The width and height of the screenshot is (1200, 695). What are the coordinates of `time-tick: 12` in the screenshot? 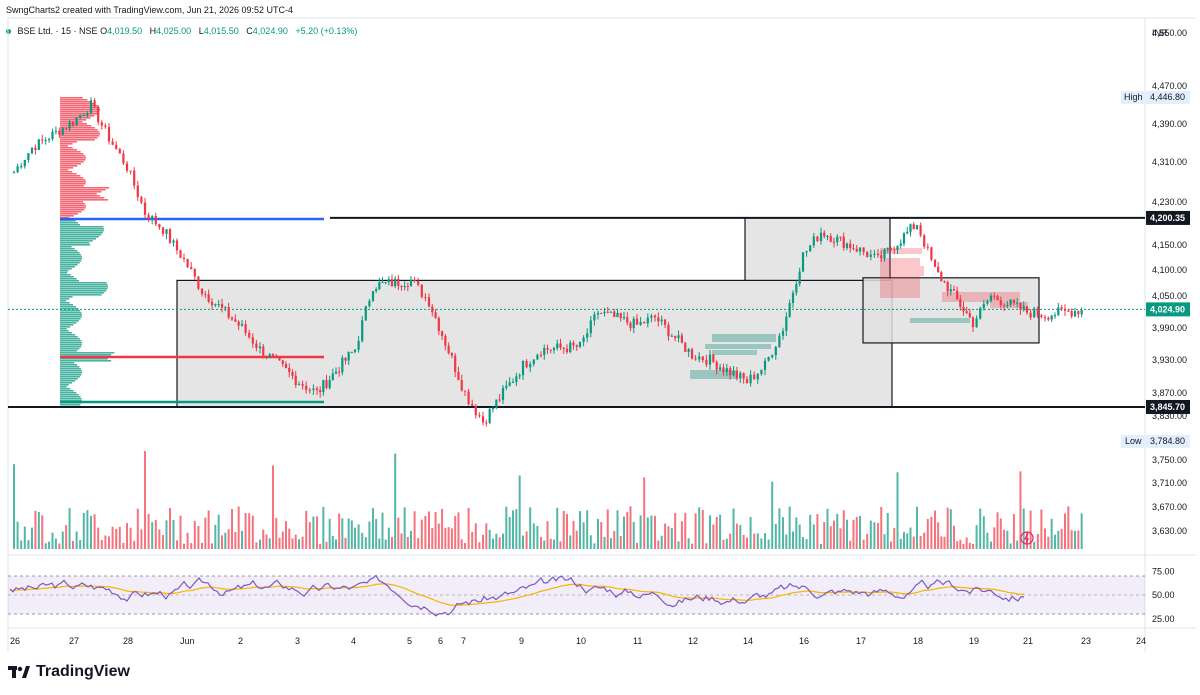 It's located at (693, 641).